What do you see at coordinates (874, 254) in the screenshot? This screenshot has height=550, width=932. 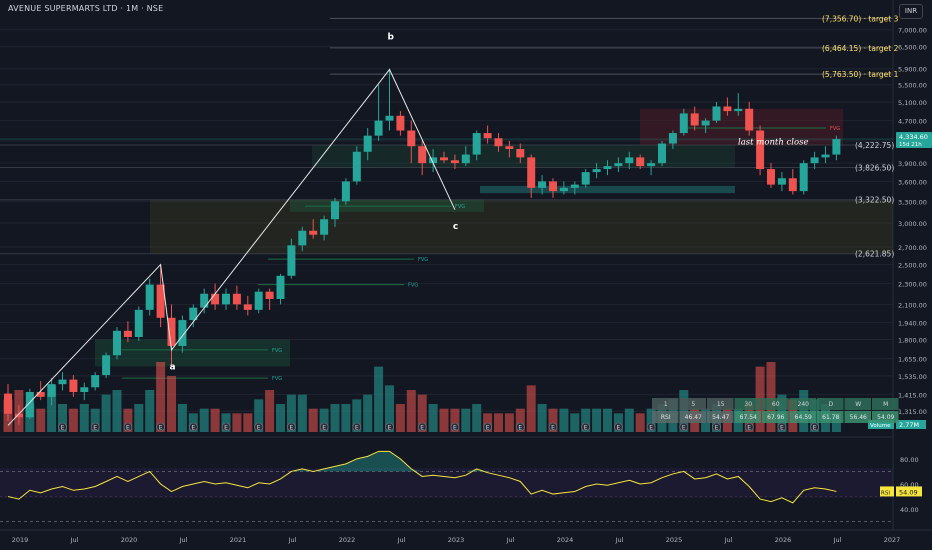 I see `level-label: (2,621.85)` at bounding box center [874, 254].